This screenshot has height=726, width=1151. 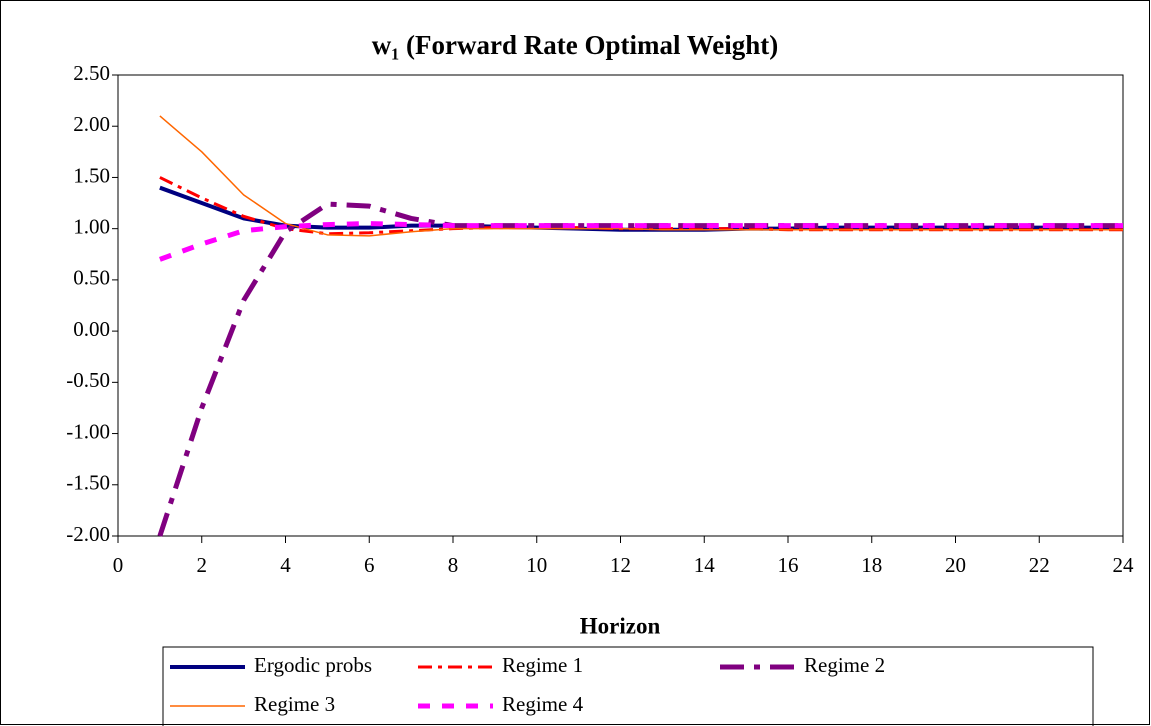 What do you see at coordinates (91, 329) in the screenshot?
I see `y-tick-label: 0.00` at bounding box center [91, 329].